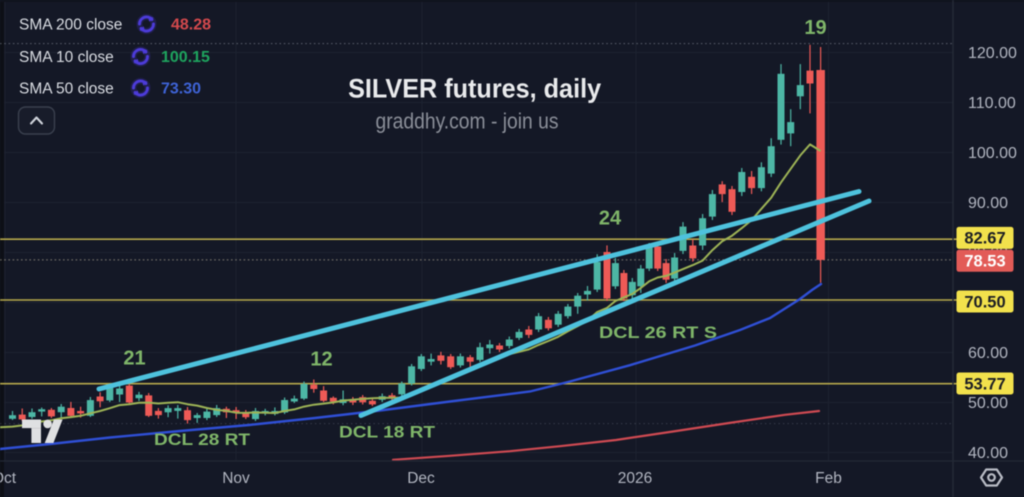  What do you see at coordinates (815, 28) in the screenshot?
I see `svg-text: 19` at bounding box center [815, 28].